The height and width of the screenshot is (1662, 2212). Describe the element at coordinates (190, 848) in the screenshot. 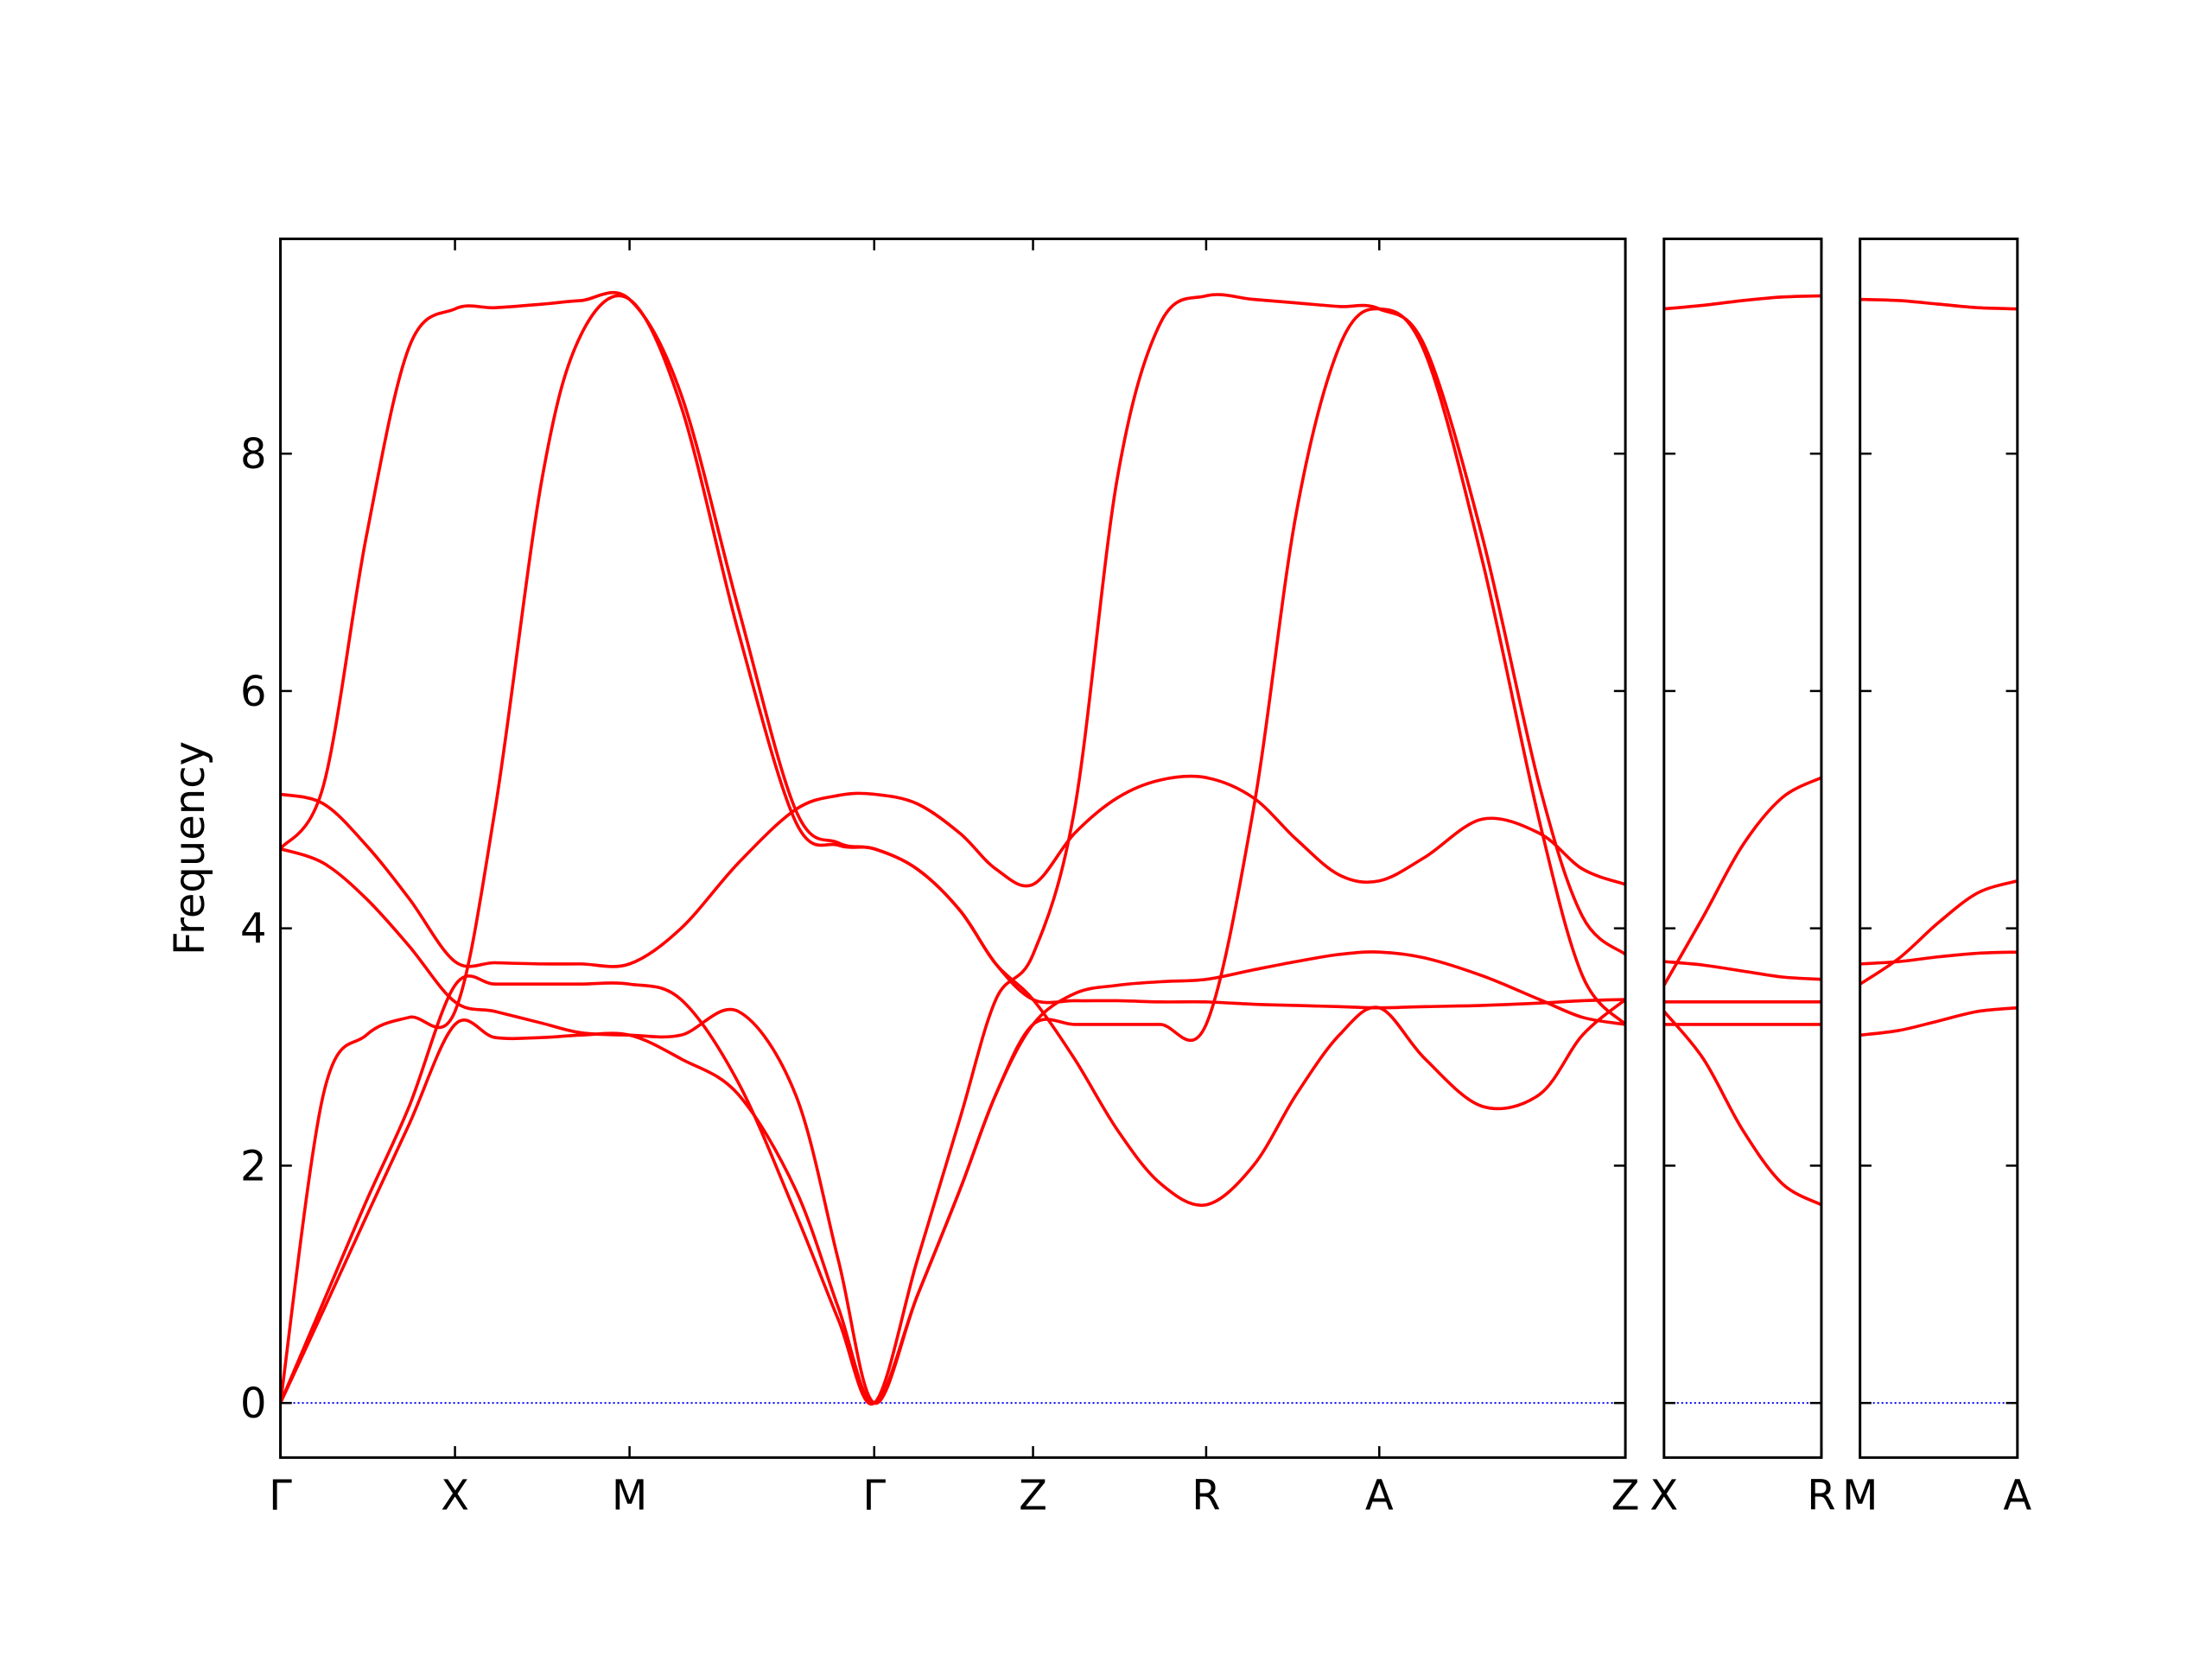

I see `y-axis-label: Frequency` at that location.